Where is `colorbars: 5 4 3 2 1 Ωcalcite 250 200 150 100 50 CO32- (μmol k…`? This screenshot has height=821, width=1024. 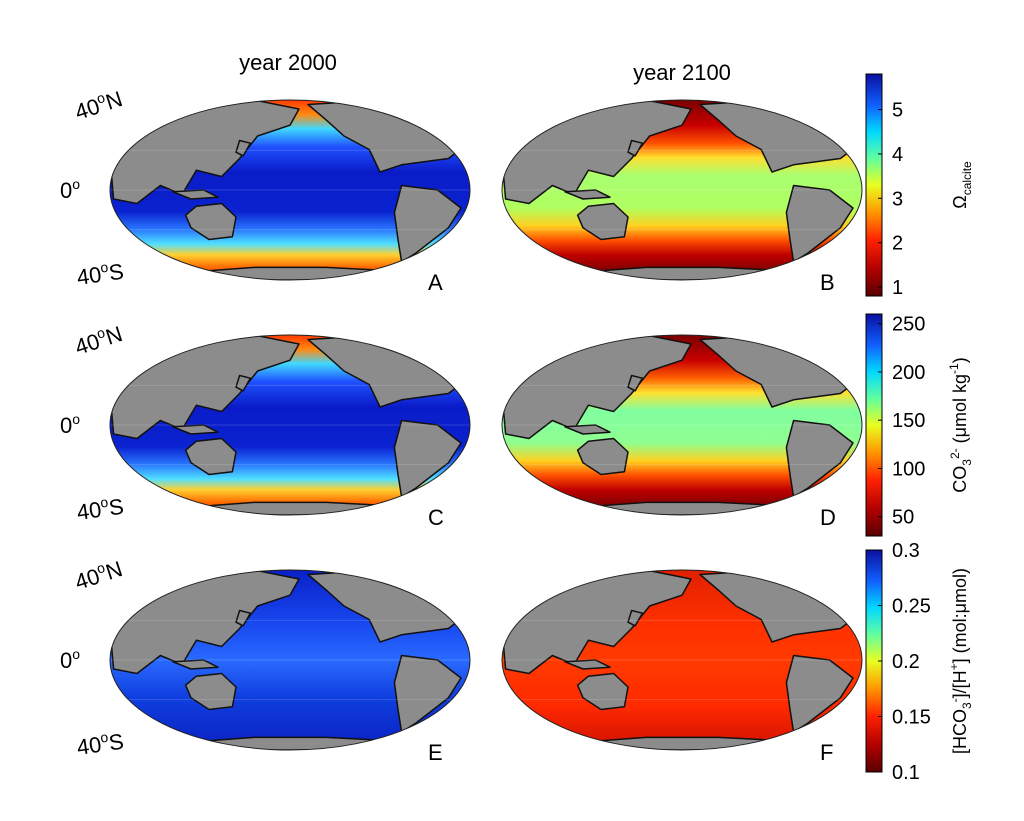
colorbars: 5 4 3 2 1 Ωcalcite 250 200 150 100 50 CO32- (μmol k… is located at coordinates (919, 428).